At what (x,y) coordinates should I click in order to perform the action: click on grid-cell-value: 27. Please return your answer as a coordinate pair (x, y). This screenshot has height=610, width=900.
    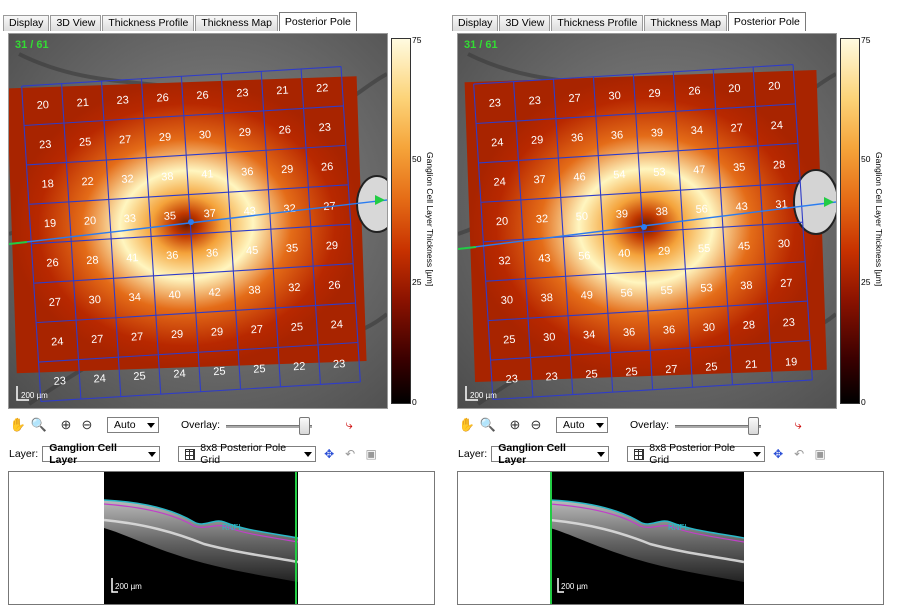
    Looking at the image, I should click on (736, 128).